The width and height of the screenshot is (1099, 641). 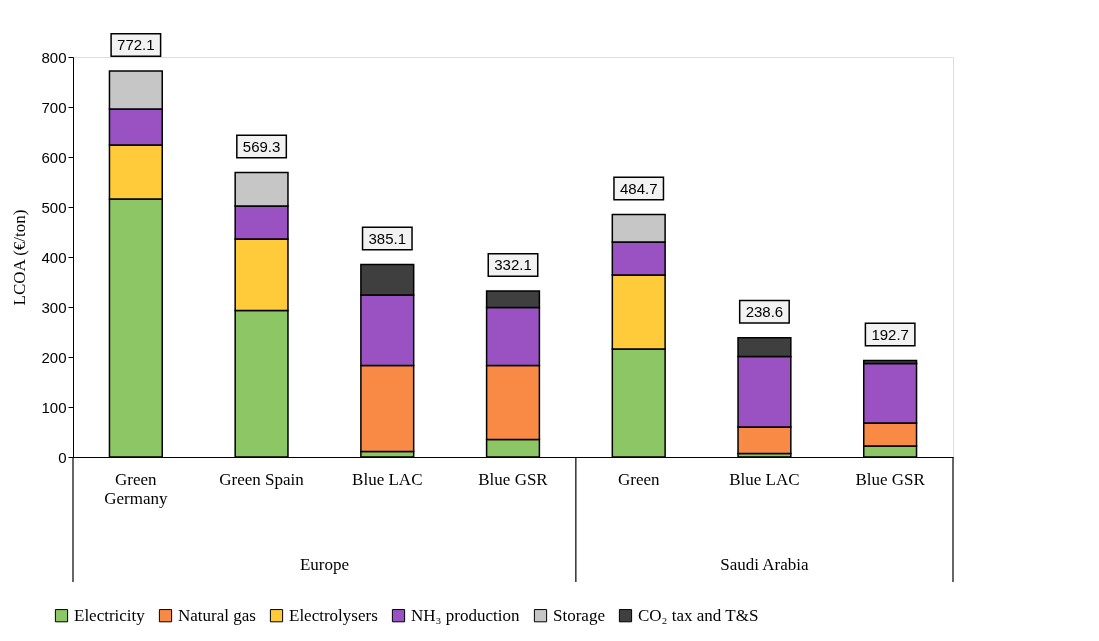 What do you see at coordinates (698, 615) in the screenshot?
I see `legend-label: CO₂ tax and T&S` at bounding box center [698, 615].